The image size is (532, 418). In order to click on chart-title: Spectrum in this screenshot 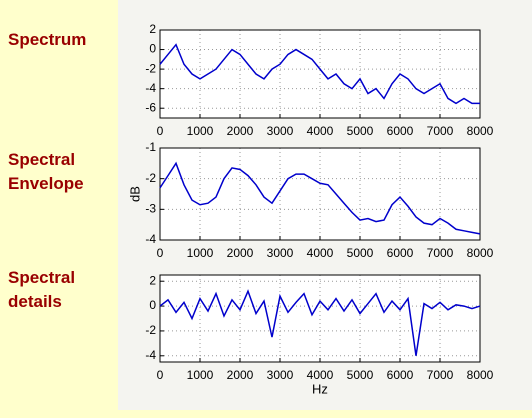, I will do `click(47, 39)`.